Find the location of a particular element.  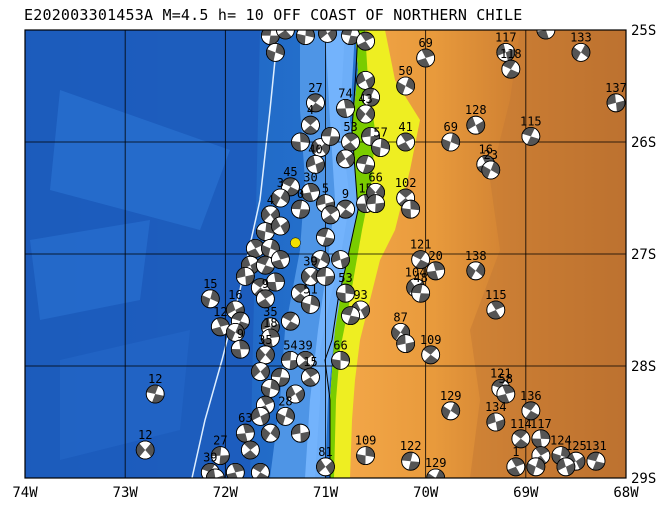

focal-mechanism: 63 is located at coordinates (245, 427).